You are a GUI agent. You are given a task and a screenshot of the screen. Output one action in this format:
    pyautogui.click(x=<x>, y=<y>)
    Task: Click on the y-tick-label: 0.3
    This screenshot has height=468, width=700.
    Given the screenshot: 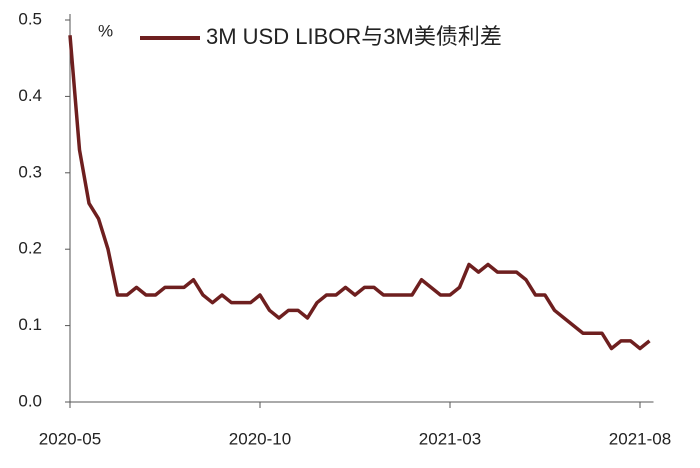 What is the action you would take?
    pyautogui.click(x=30, y=171)
    